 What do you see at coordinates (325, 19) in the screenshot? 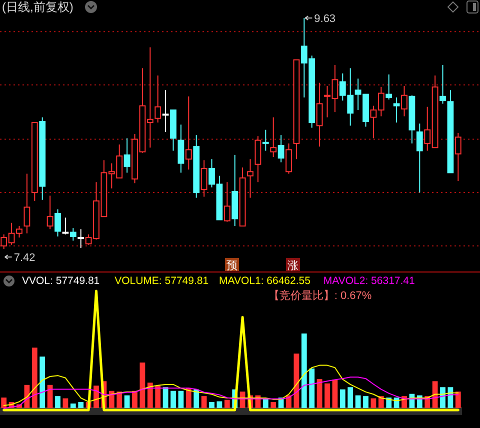
I see `annotation: 9.63` at bounding box center [325, 19].